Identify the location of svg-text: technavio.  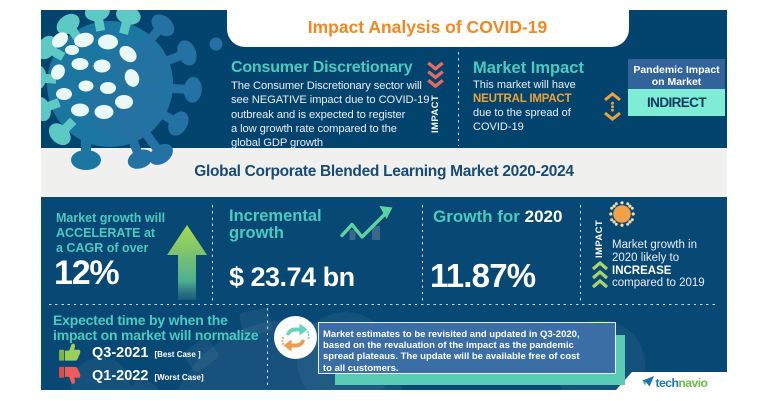
(682, 383).